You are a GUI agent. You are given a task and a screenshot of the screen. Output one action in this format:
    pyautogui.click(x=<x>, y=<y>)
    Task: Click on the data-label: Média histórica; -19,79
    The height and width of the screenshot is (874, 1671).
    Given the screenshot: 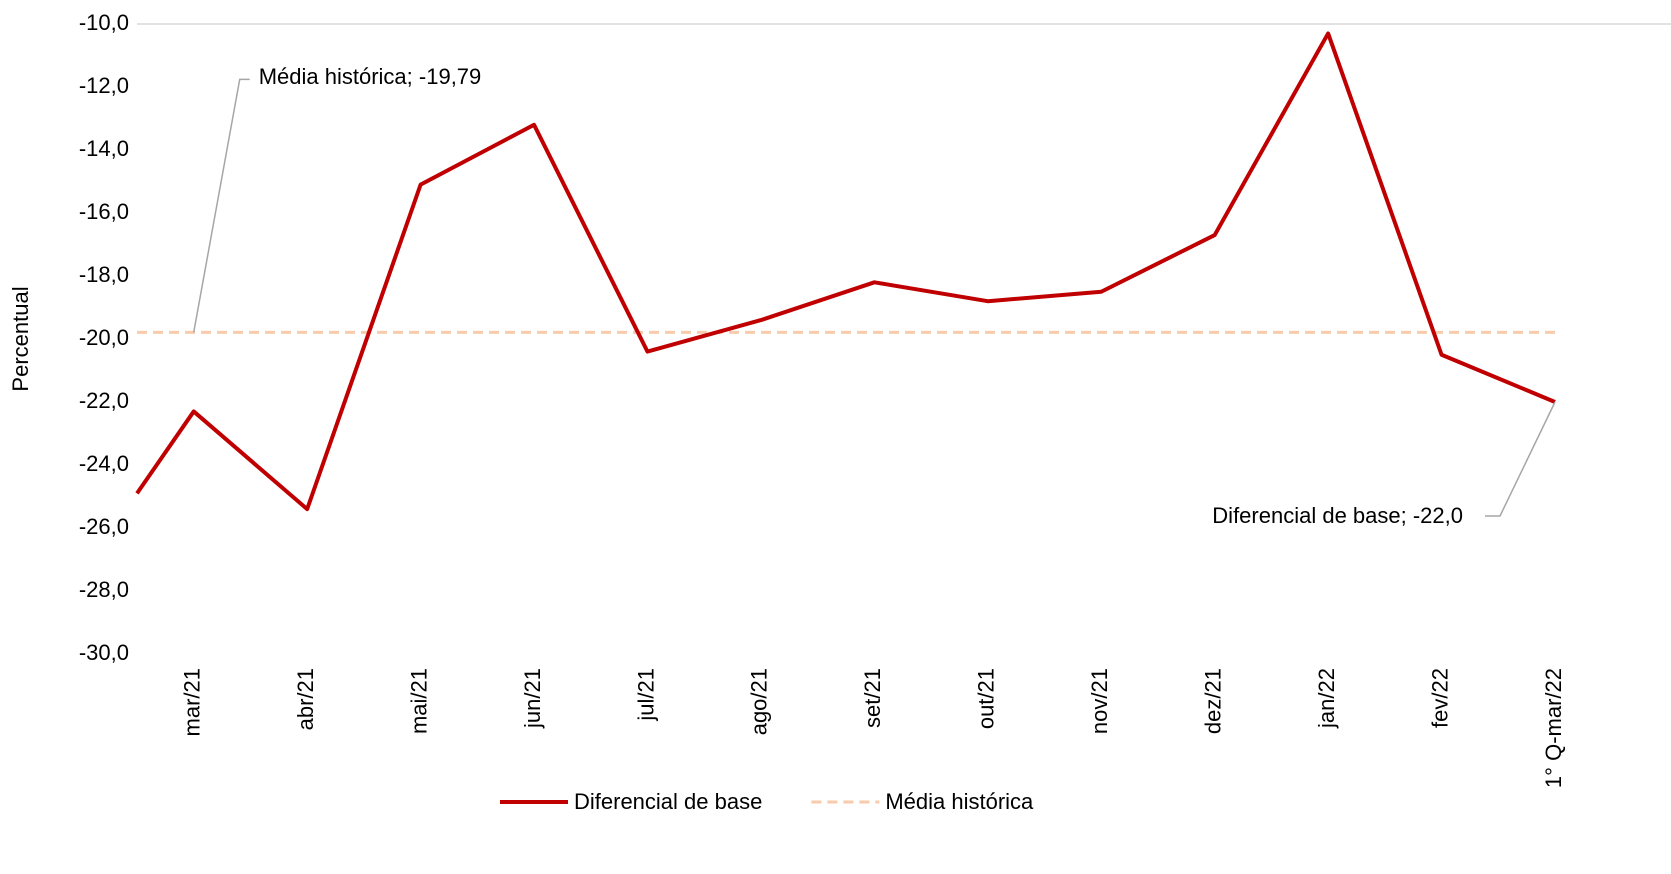 What is the action you would take?
    pyautogui.click(x=370, y=76)
    